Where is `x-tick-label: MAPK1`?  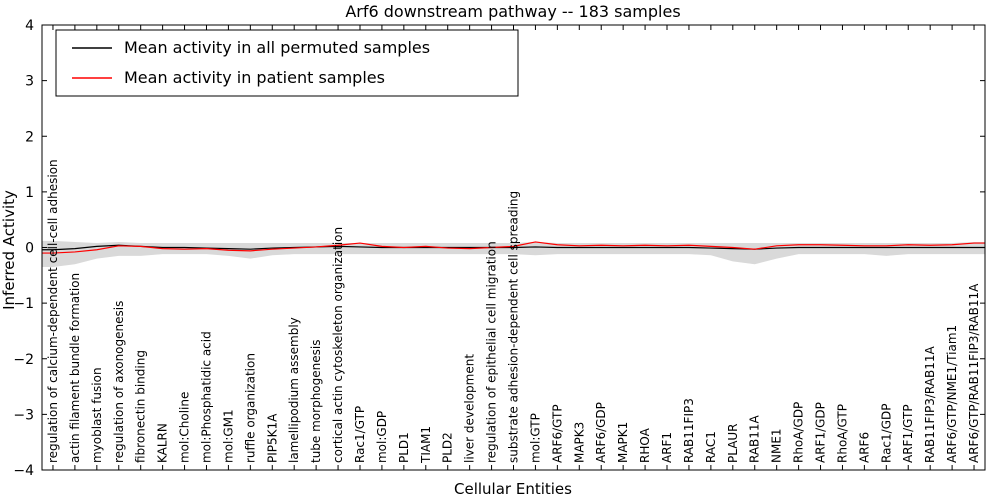 x-tick-label: MAPK1 is located at coordinates (623, 442).